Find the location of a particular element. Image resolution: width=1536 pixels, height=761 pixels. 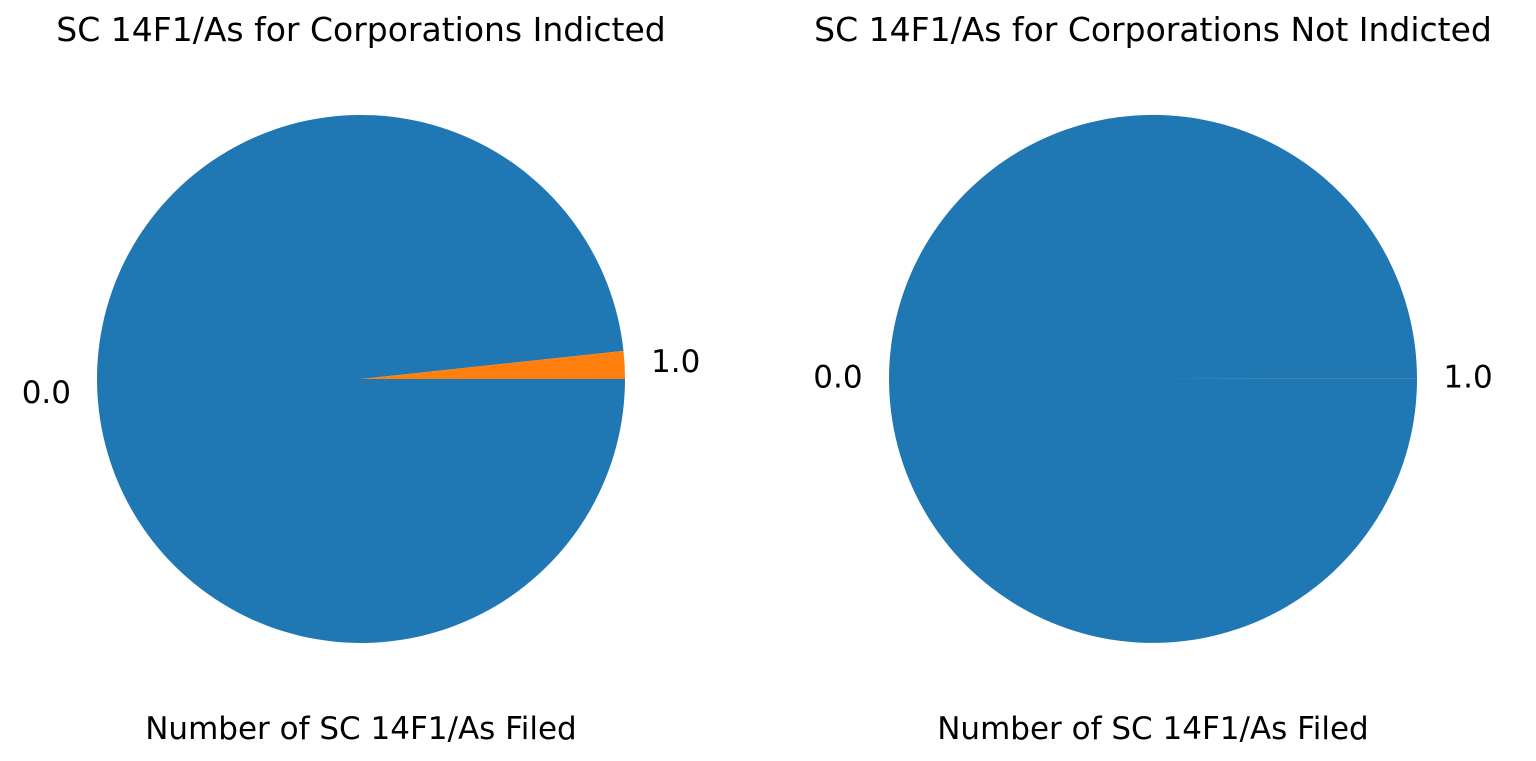

chart-title: SC 14F1/As for Corporations Not Indicted is located at coordinates (1153, 29).